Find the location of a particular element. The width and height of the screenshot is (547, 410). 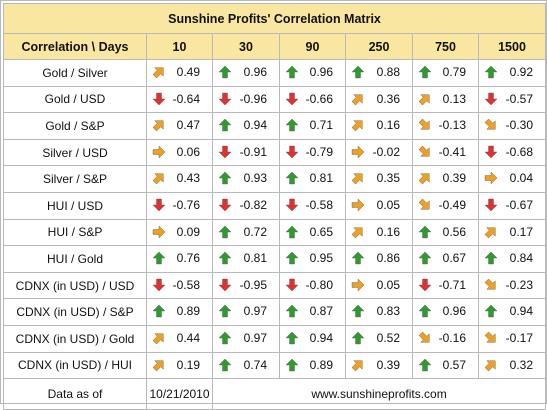

row-label: Silver / USD is located at coordinates (75, 152).